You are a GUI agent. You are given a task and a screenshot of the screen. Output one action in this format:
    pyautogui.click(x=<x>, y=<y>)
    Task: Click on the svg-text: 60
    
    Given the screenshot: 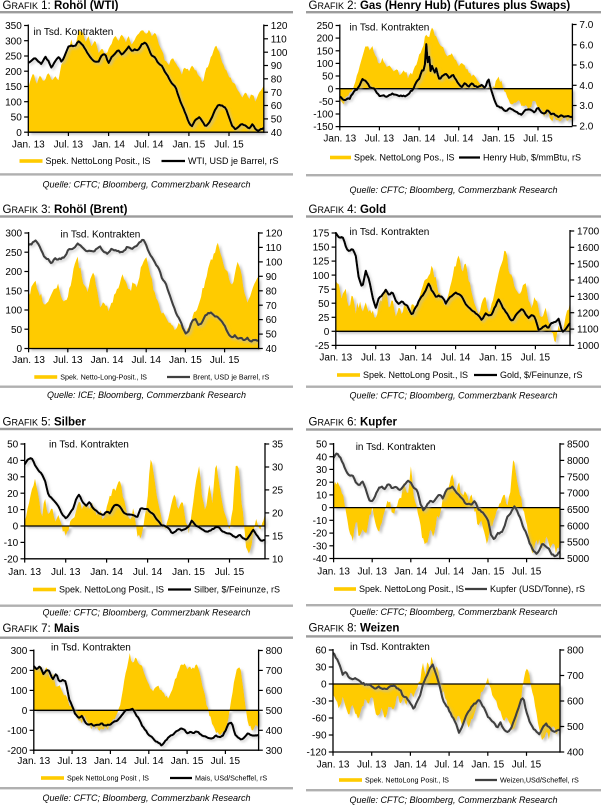 What is the action you would take?
    pyautogui.click(x=272, y=320)
    